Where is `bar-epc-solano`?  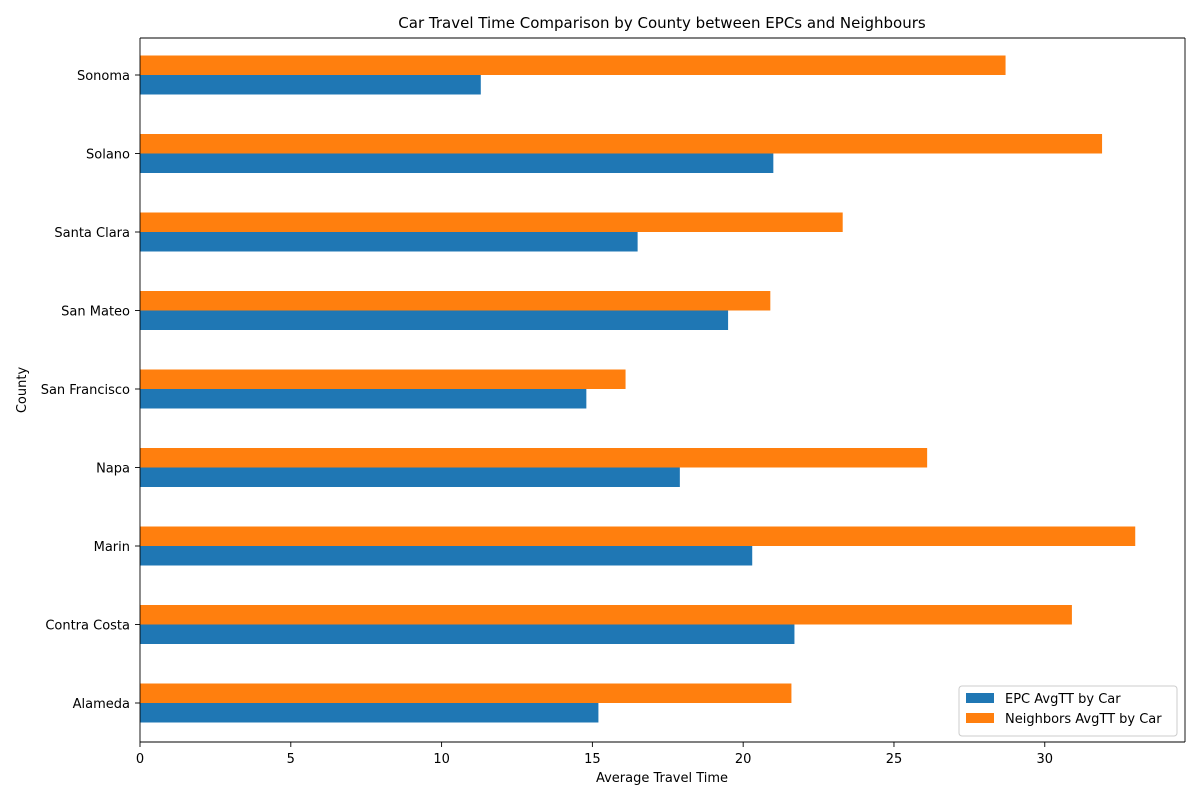
bar-epc-solano is located at coordinates (457, 163).